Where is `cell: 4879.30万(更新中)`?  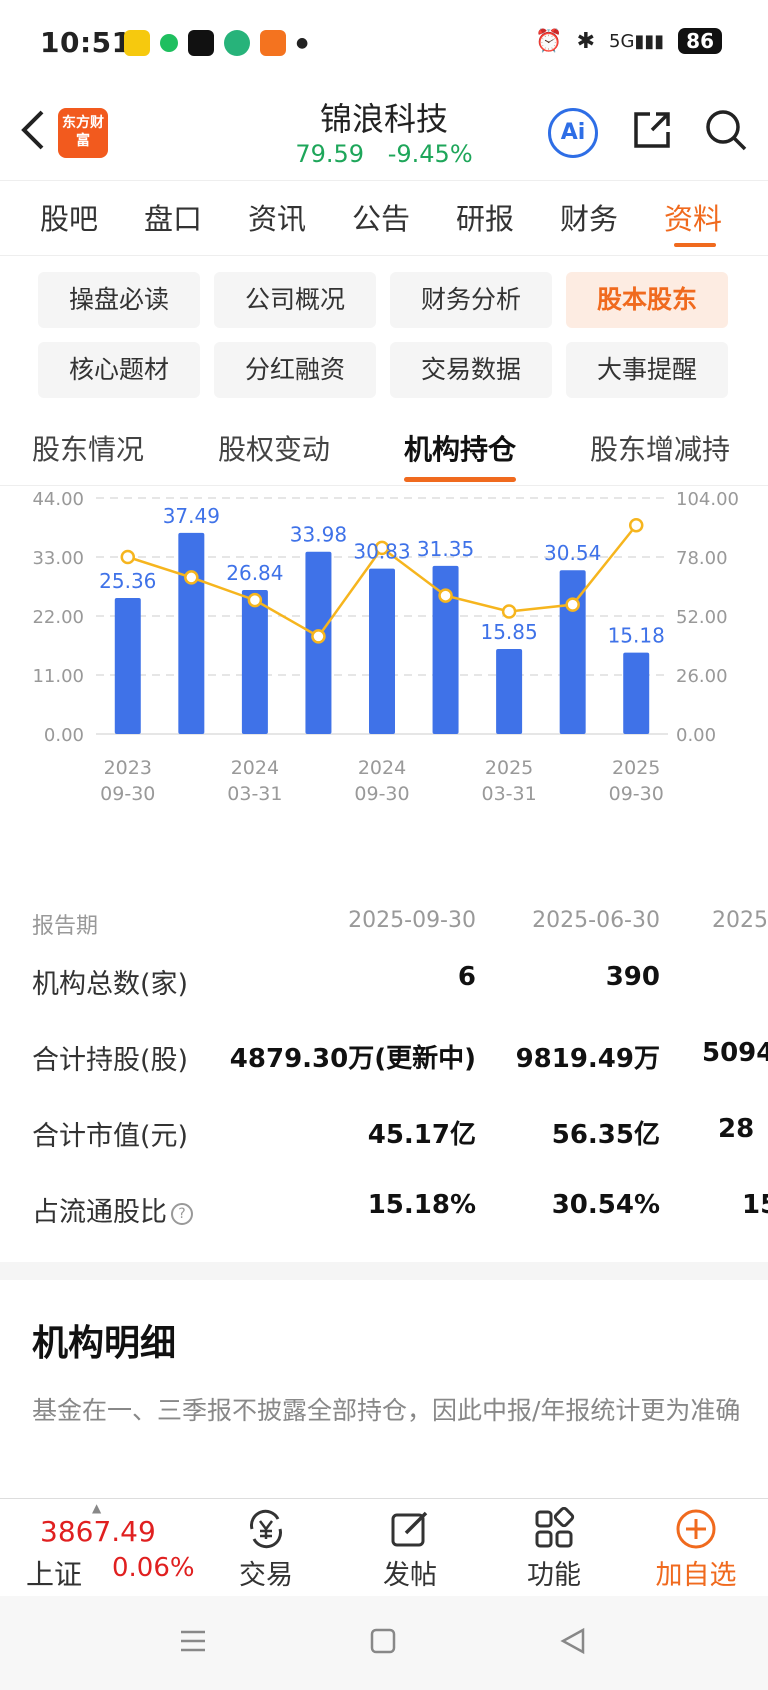 cell: 4879.30万(更新中) is located at coordinates (352, 1059).